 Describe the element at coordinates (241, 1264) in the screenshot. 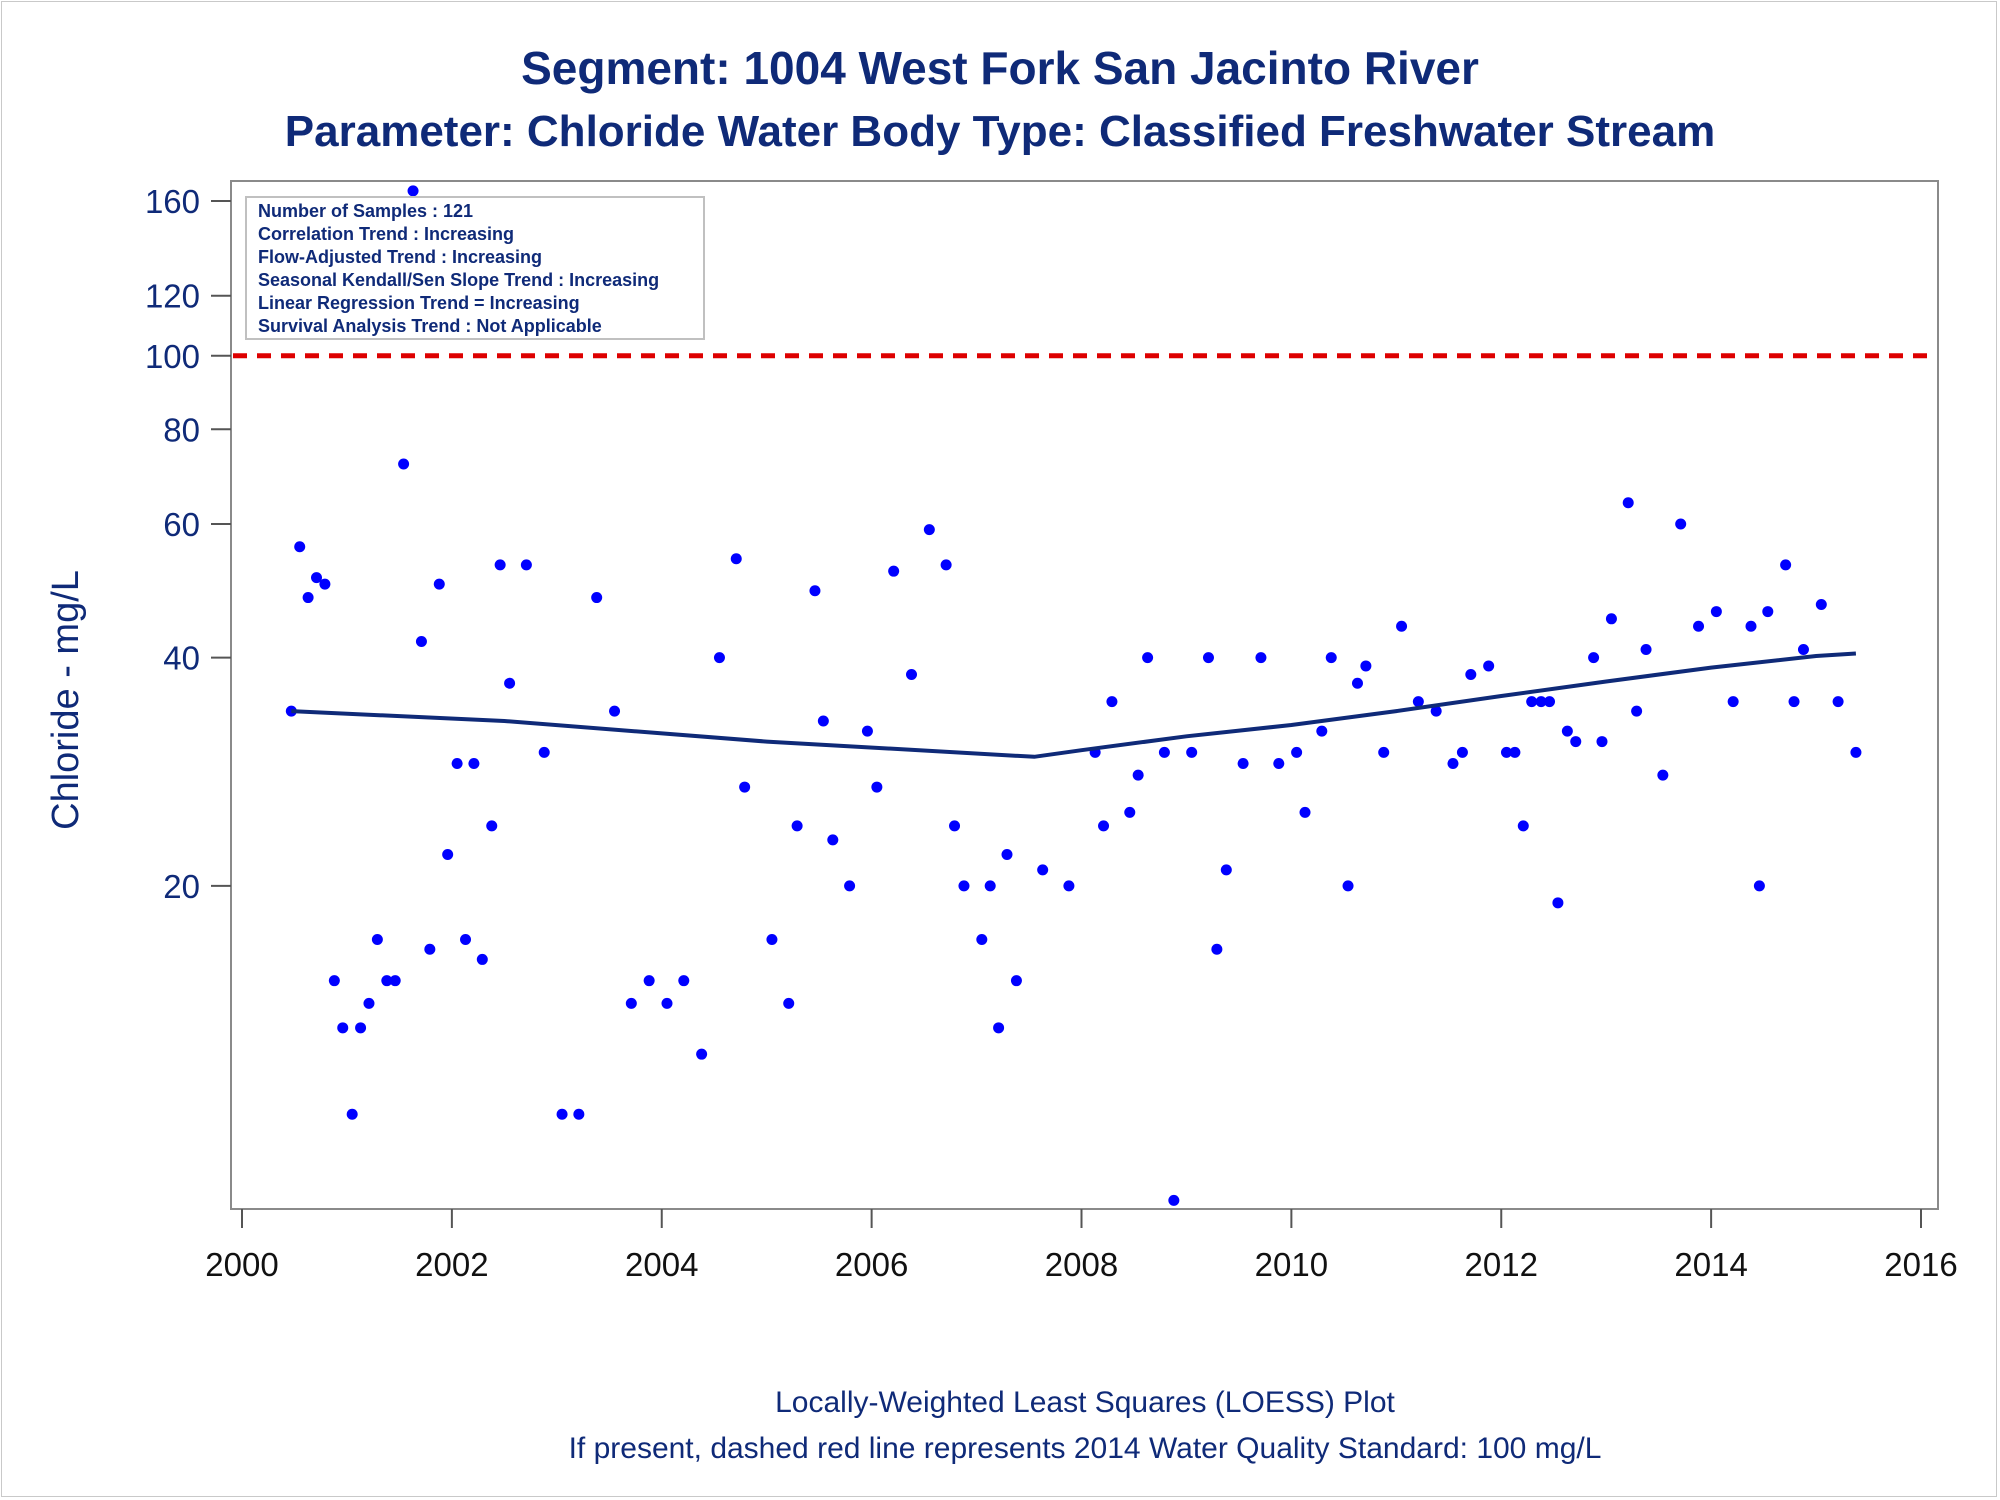

I see `x-tick-label: 2000` at that location.